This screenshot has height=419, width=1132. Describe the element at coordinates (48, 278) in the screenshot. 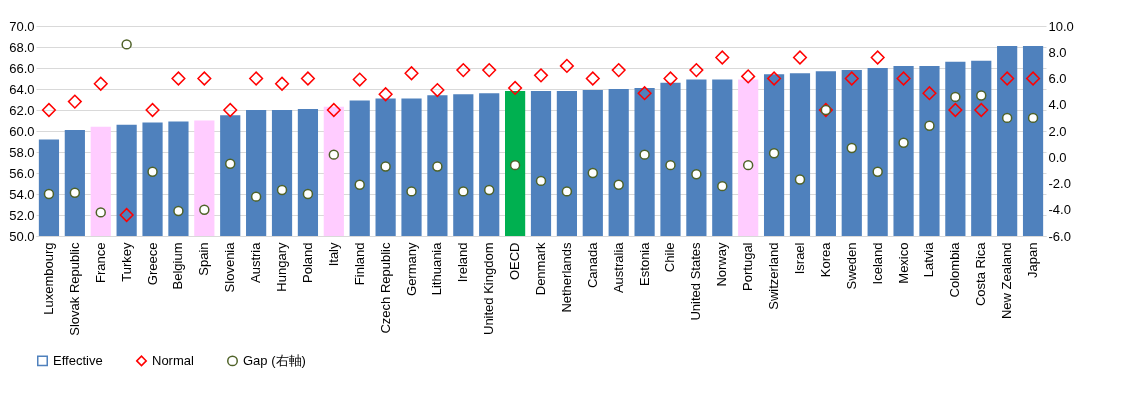

I see `x-tick-label: Luxembourg` at that location.